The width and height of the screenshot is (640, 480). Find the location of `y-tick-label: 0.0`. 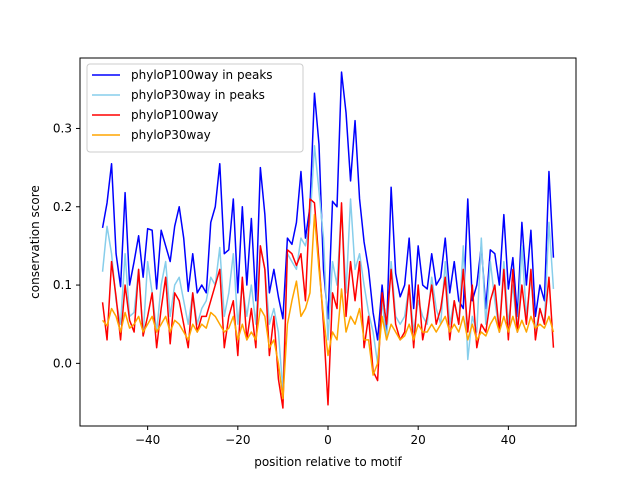

y-tick-label: 0.0 is located at coordinates (62, 363).